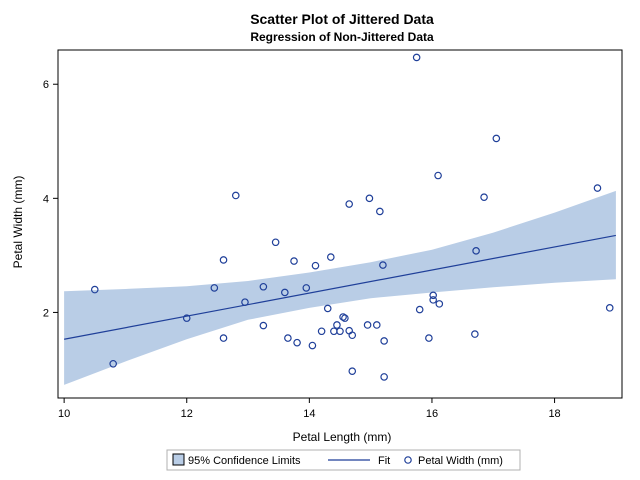  Describe the element at coordinates (384, 461) in the screenshot. I see `legend-label-fit: Fit` at that location.